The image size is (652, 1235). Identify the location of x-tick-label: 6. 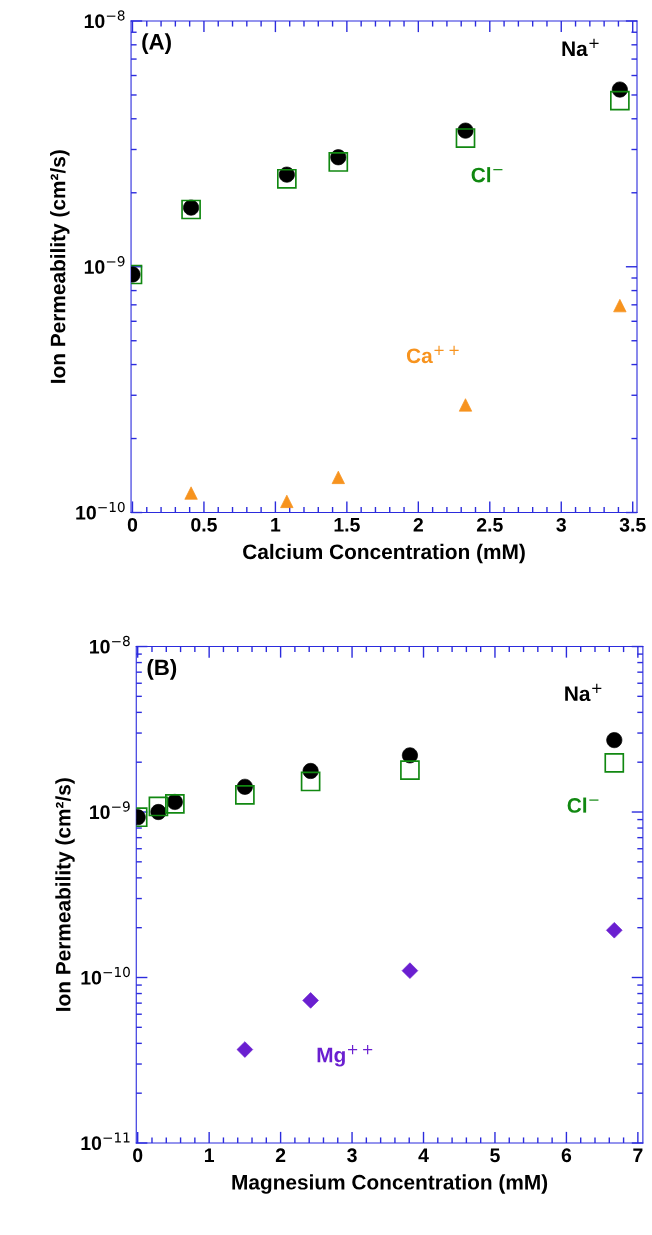
(566, 1155).